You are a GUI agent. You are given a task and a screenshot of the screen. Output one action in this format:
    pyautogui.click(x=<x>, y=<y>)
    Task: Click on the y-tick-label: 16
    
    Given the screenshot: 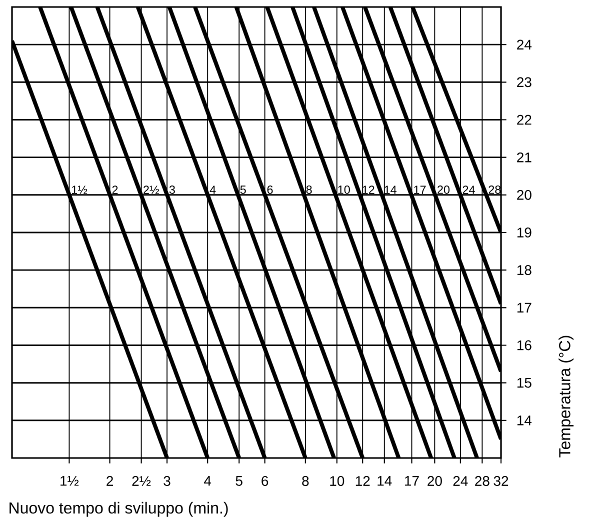 What is the action you would take?
    pyautogui.click(x=524, y=345)
    